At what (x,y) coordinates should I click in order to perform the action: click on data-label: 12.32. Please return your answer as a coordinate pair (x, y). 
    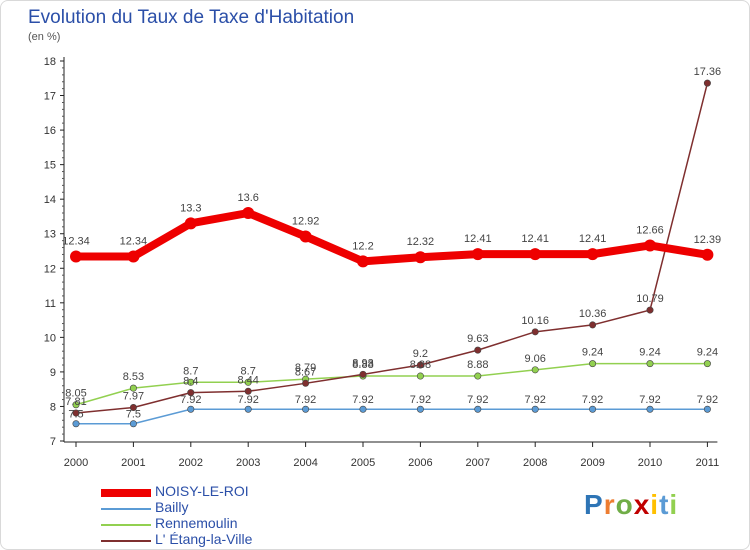
    Looking at the image, I should click on (421, 242).